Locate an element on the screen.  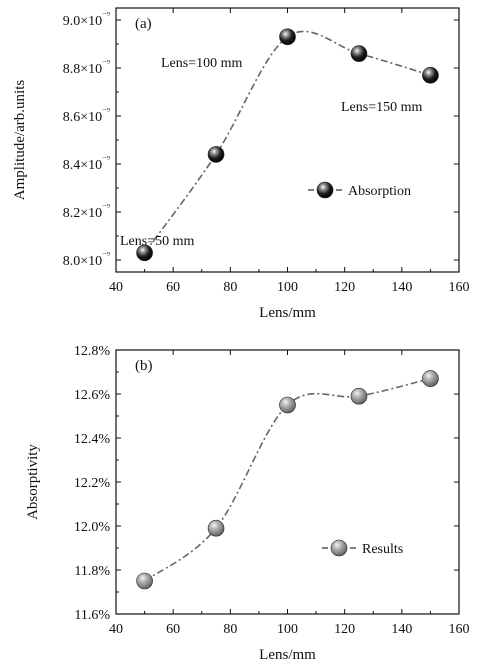
y-tick-label: 9.0×10⁻⁹ is located at coordinates (86, 19).